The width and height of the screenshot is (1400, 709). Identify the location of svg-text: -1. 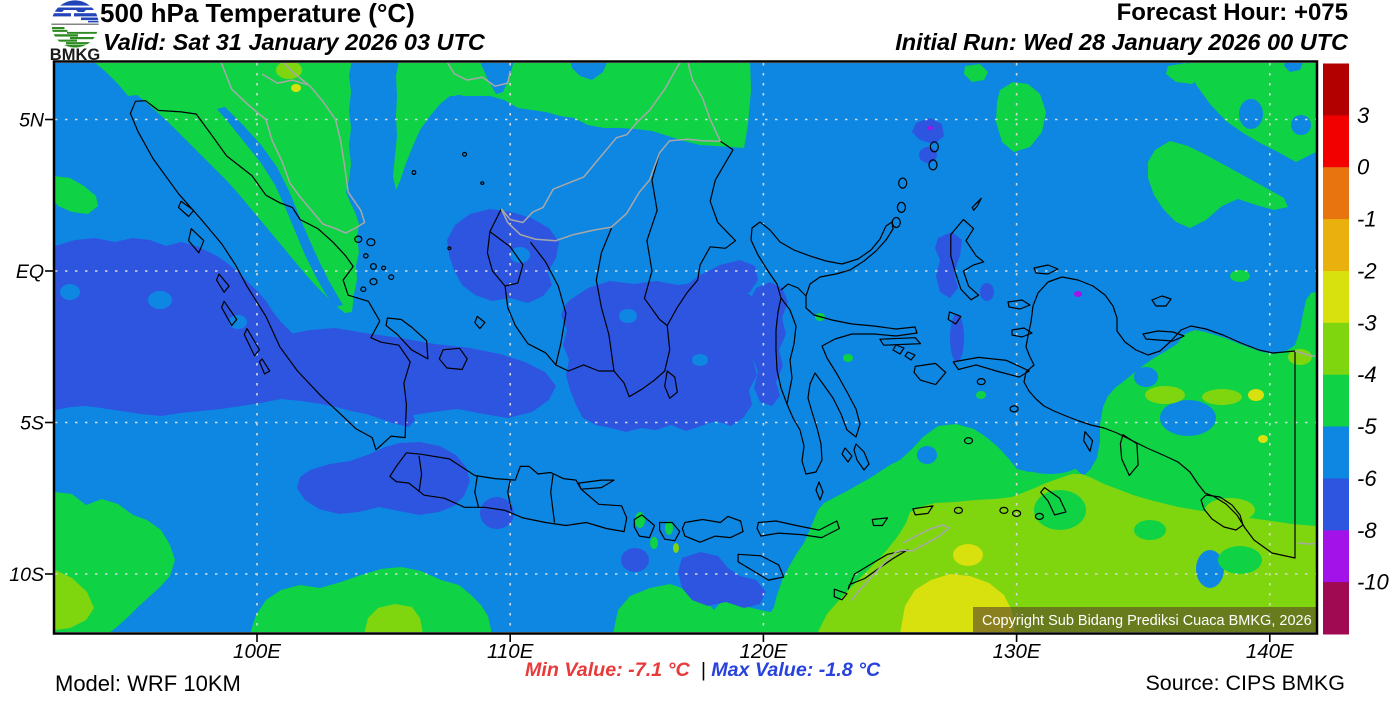
(1367, 219).